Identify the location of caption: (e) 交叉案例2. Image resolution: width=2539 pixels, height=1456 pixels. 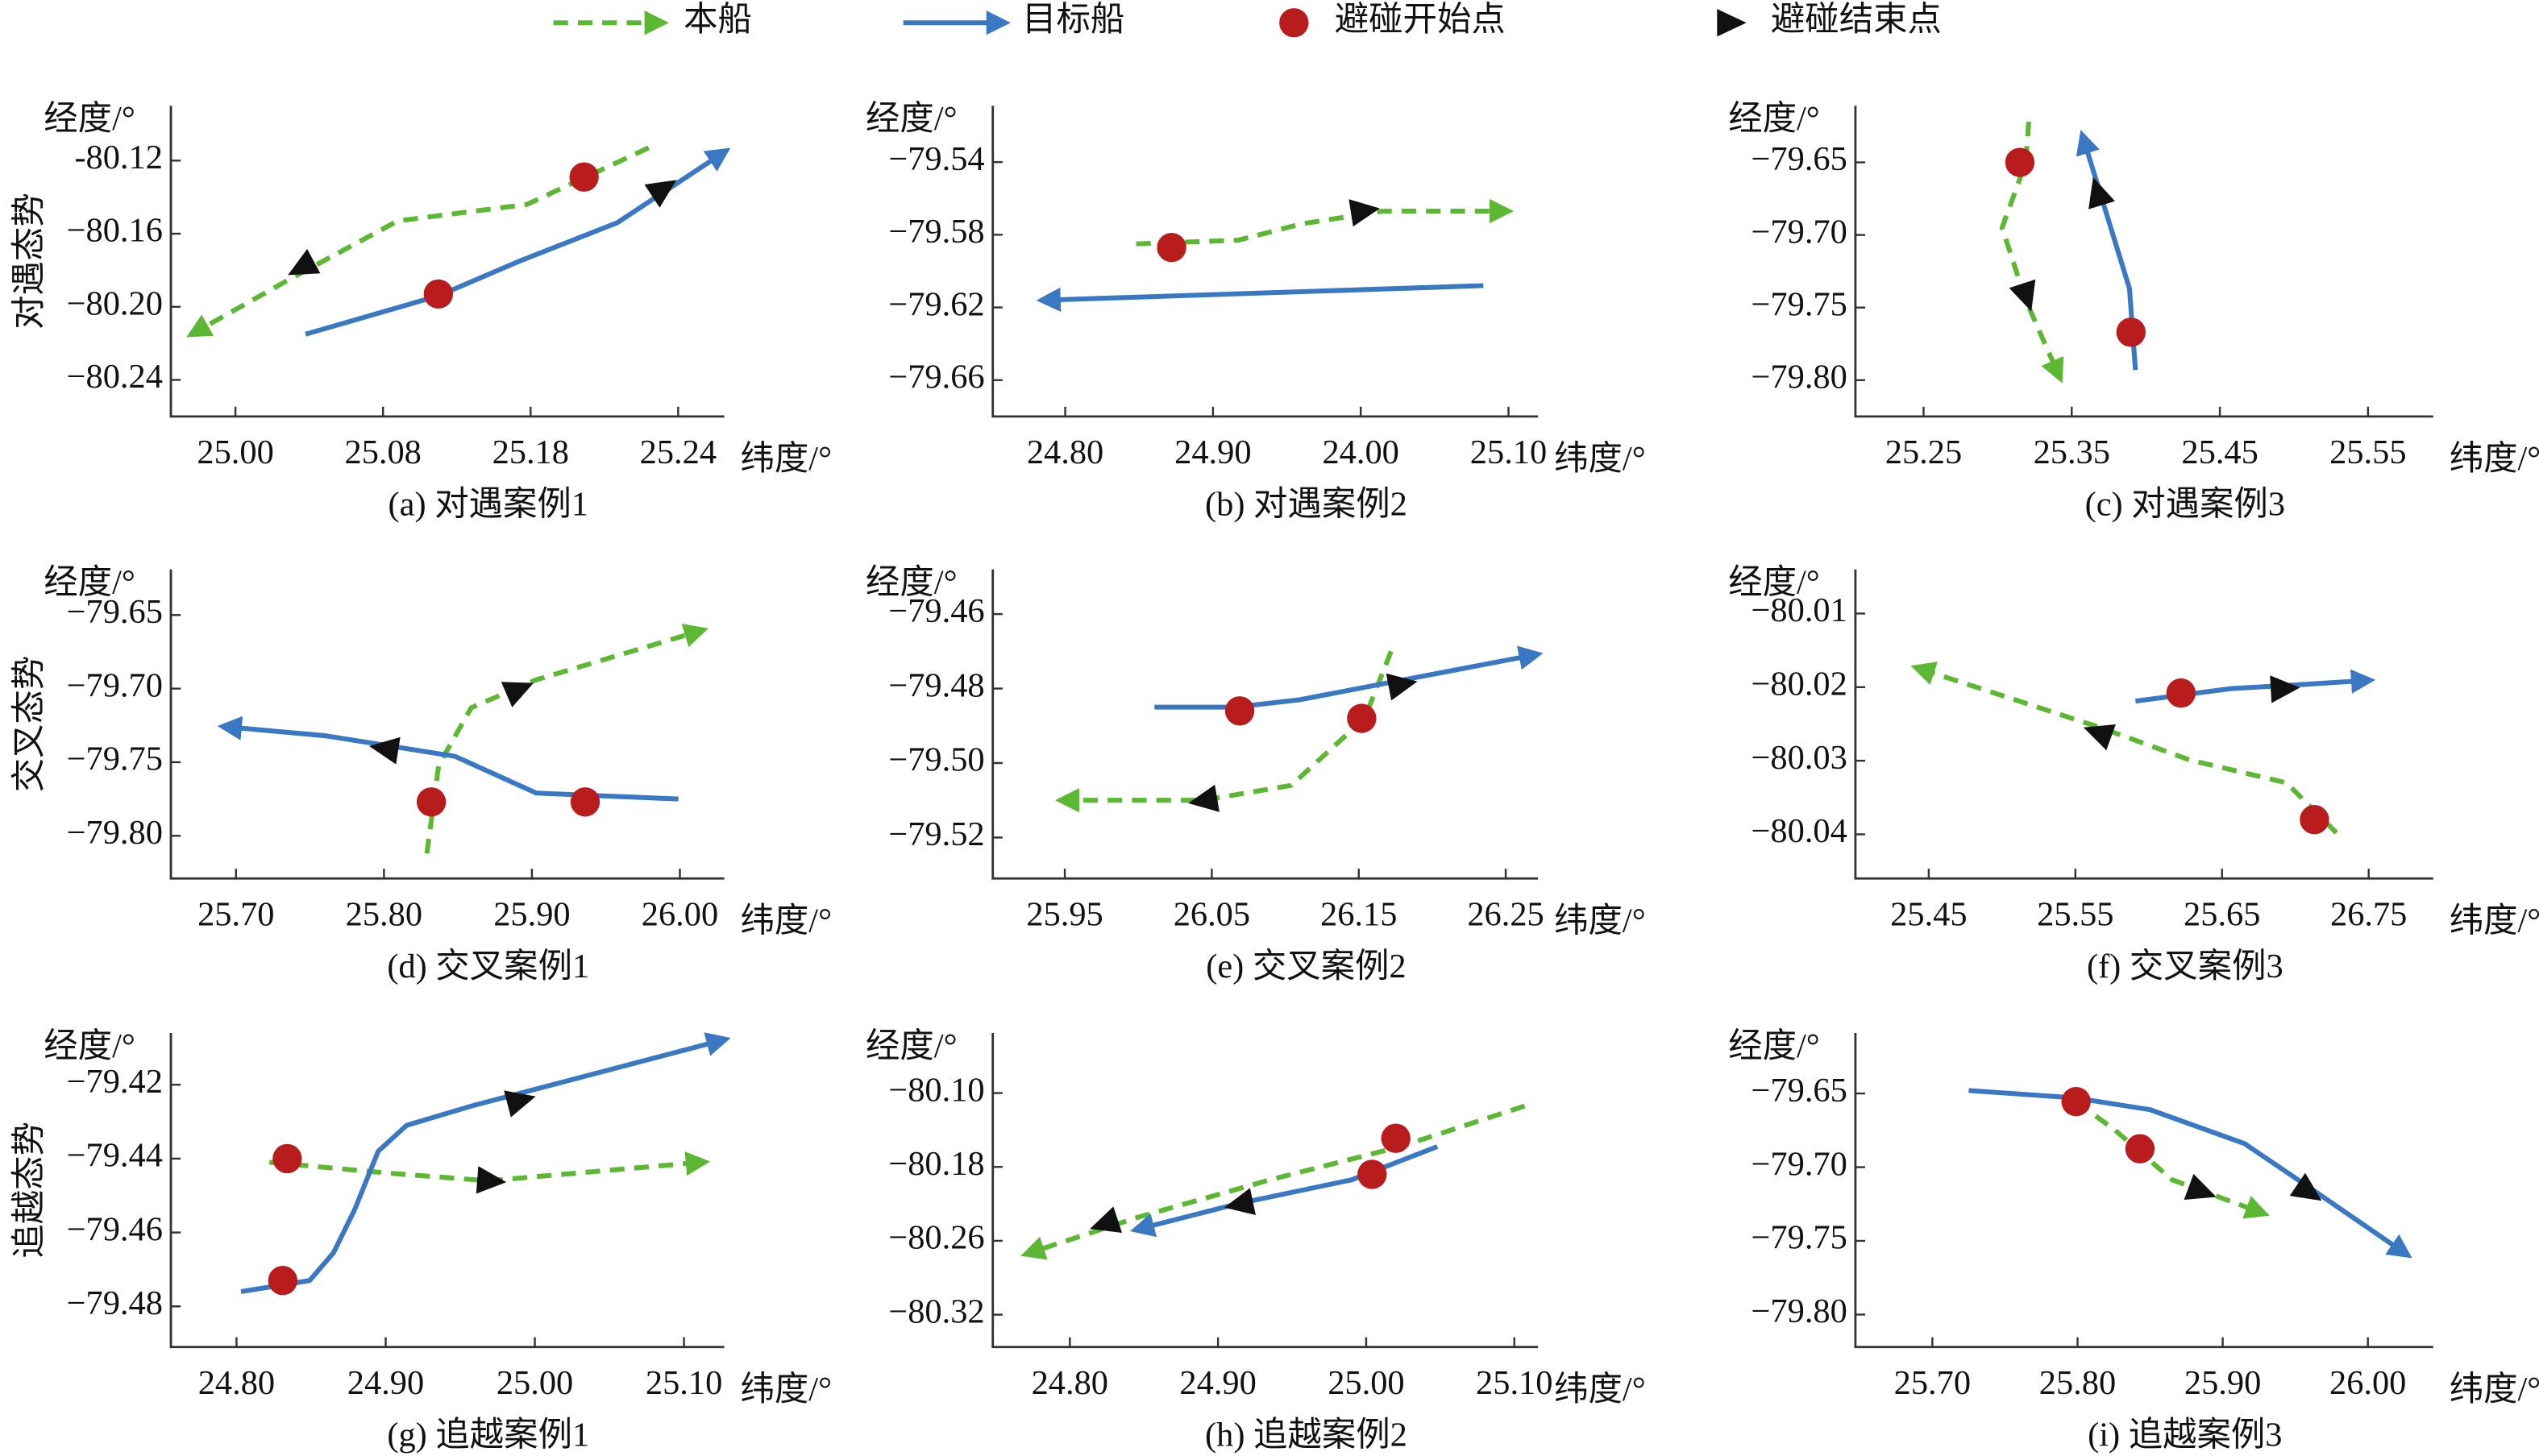
(1306, 966).